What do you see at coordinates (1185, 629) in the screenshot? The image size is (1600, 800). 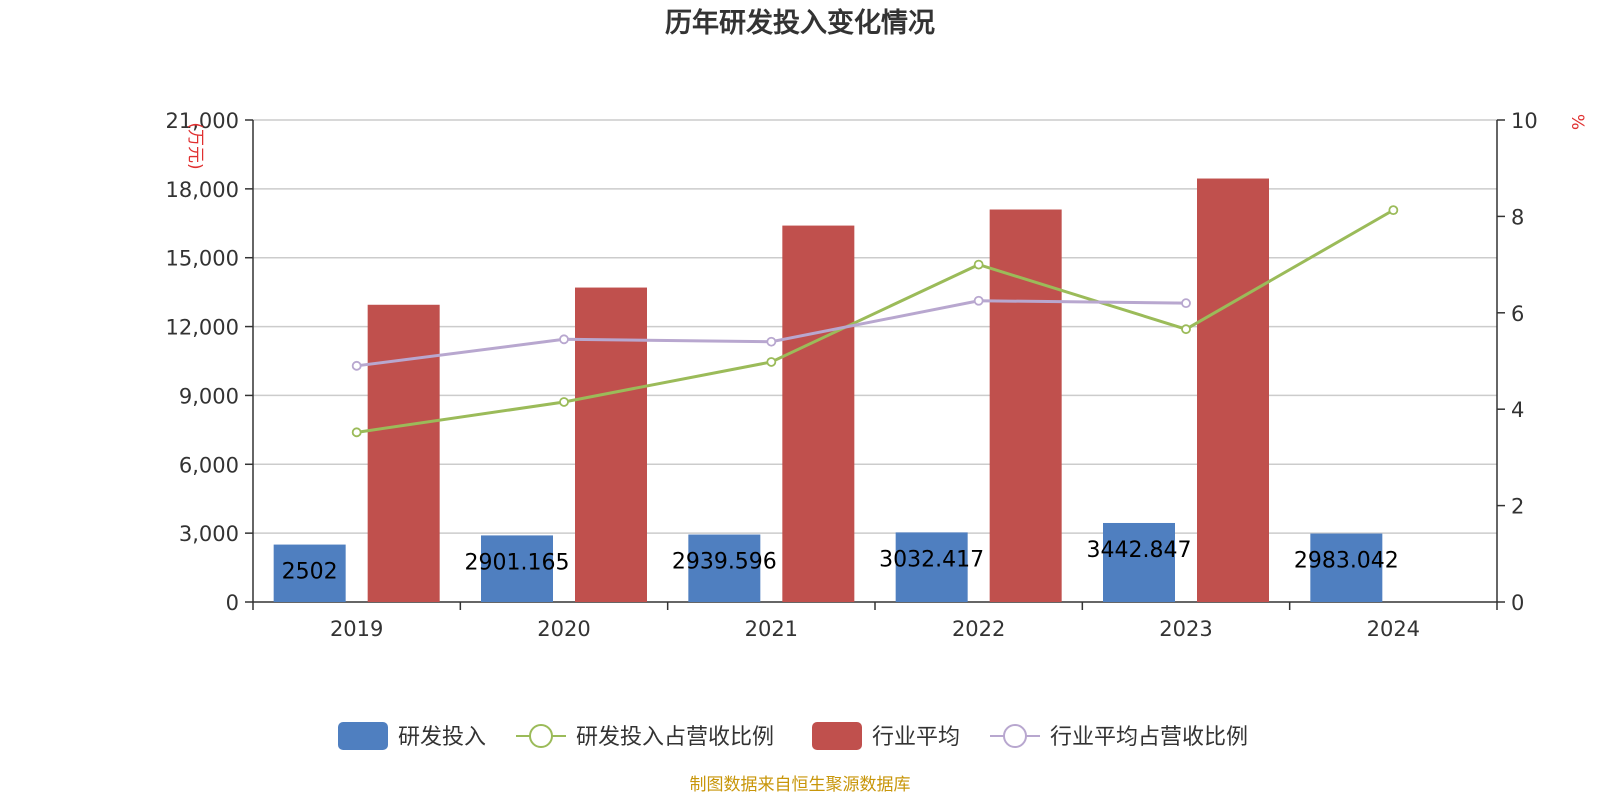 I see `x-tick-label: 2023` at bounding box center [1185, 629].